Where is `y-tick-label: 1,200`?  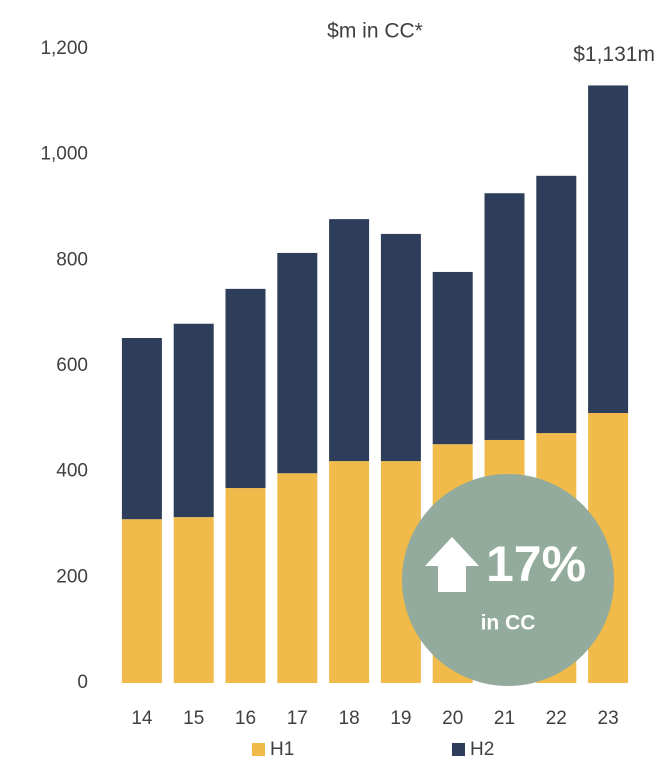
y-tick-label: 1,200 is located at coordinates (64, 48).